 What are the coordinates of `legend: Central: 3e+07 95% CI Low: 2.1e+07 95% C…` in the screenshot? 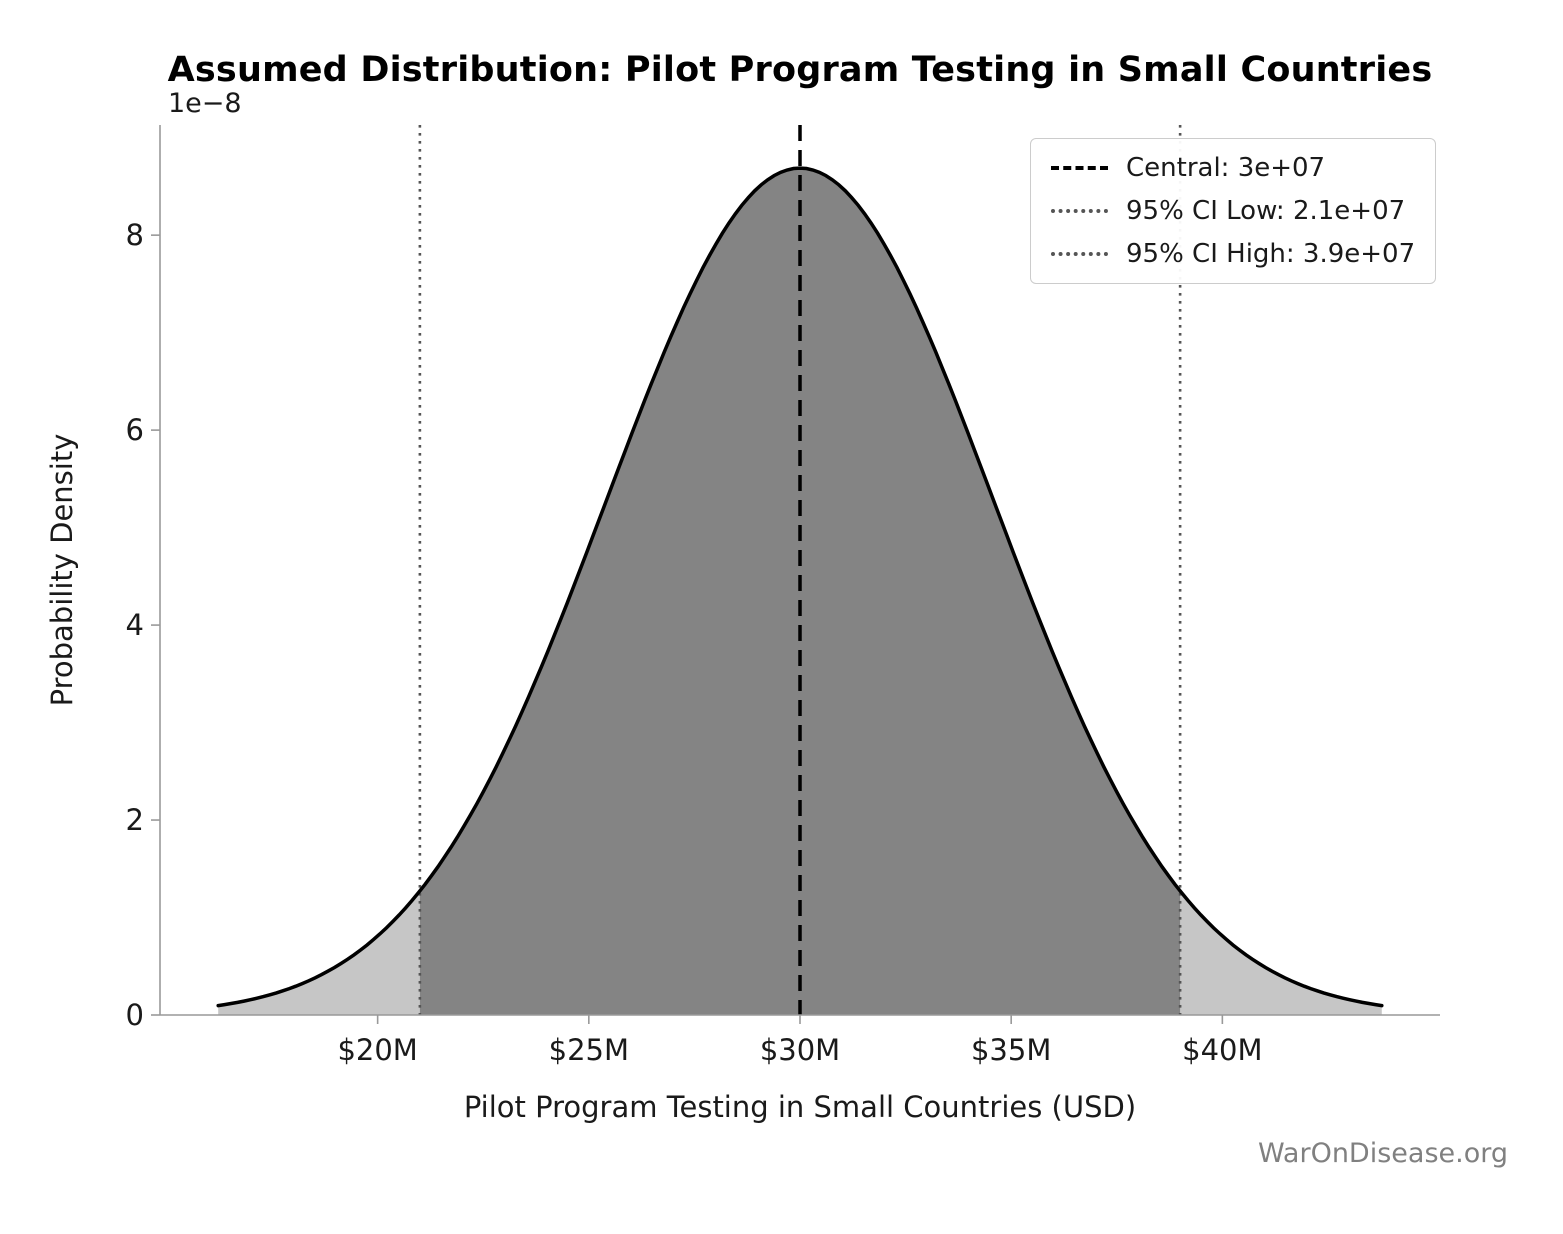 It's located at (1233, 211).